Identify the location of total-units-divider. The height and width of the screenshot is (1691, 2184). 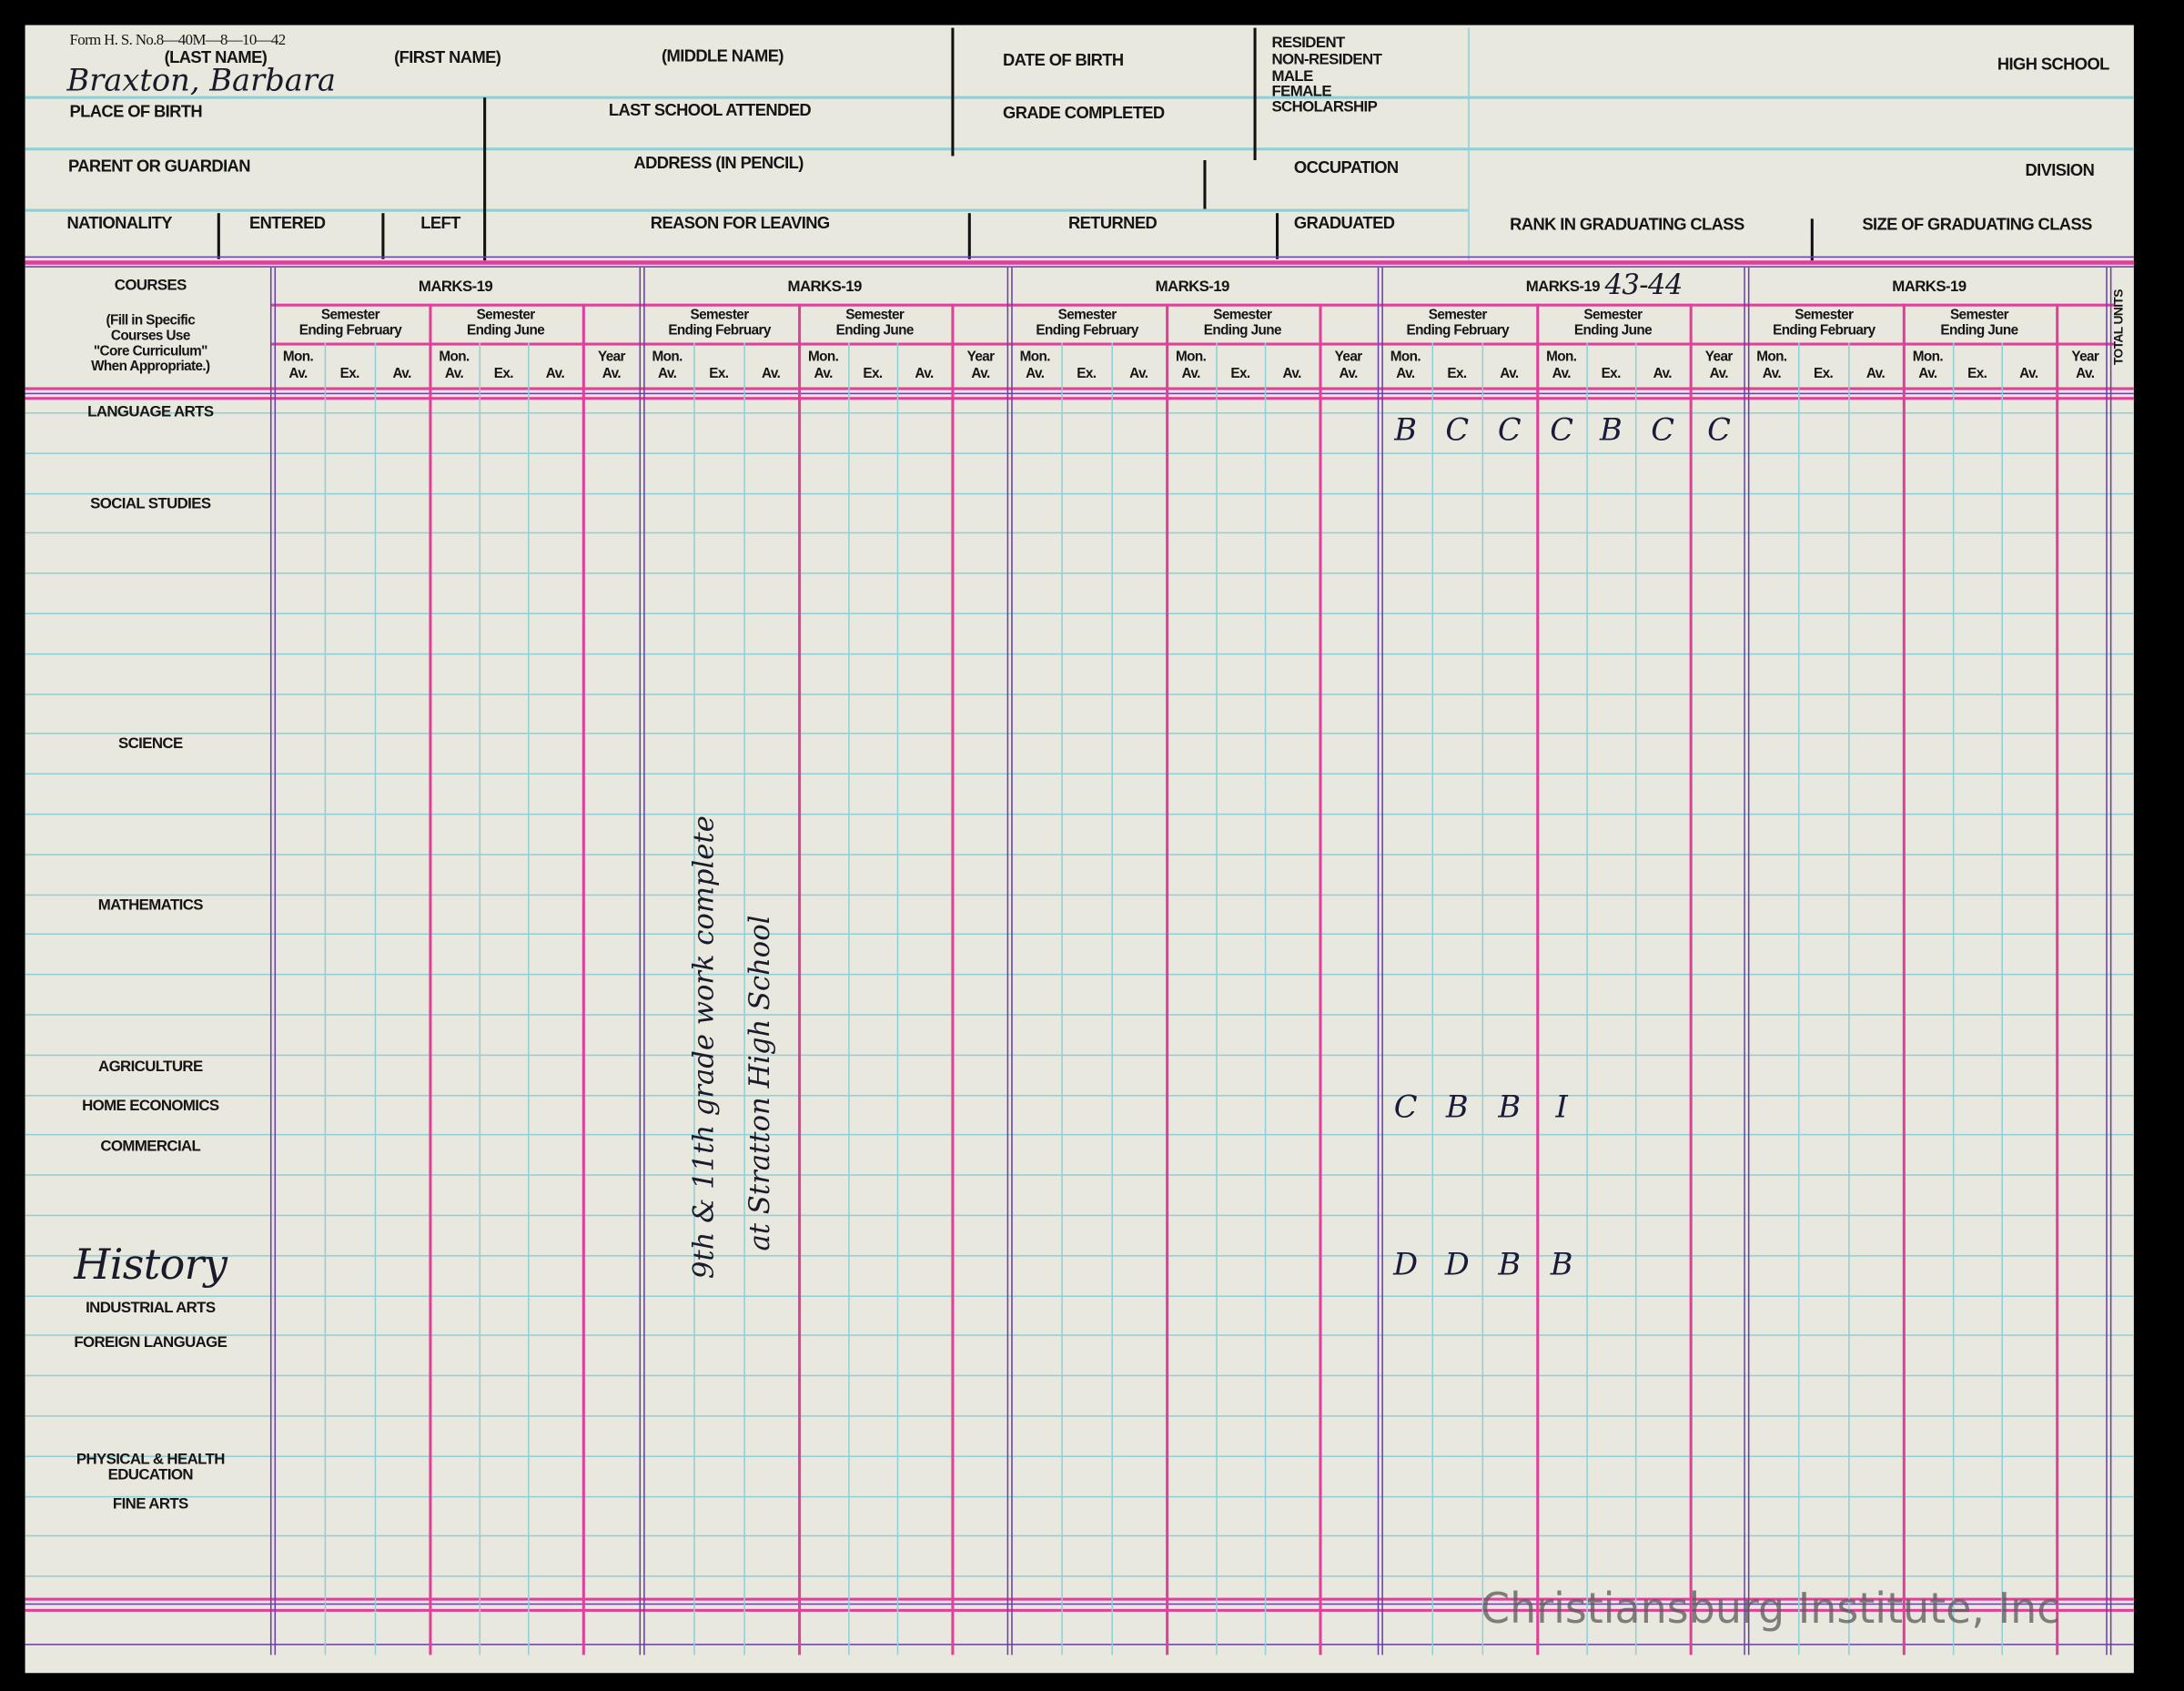
(2107, 962).